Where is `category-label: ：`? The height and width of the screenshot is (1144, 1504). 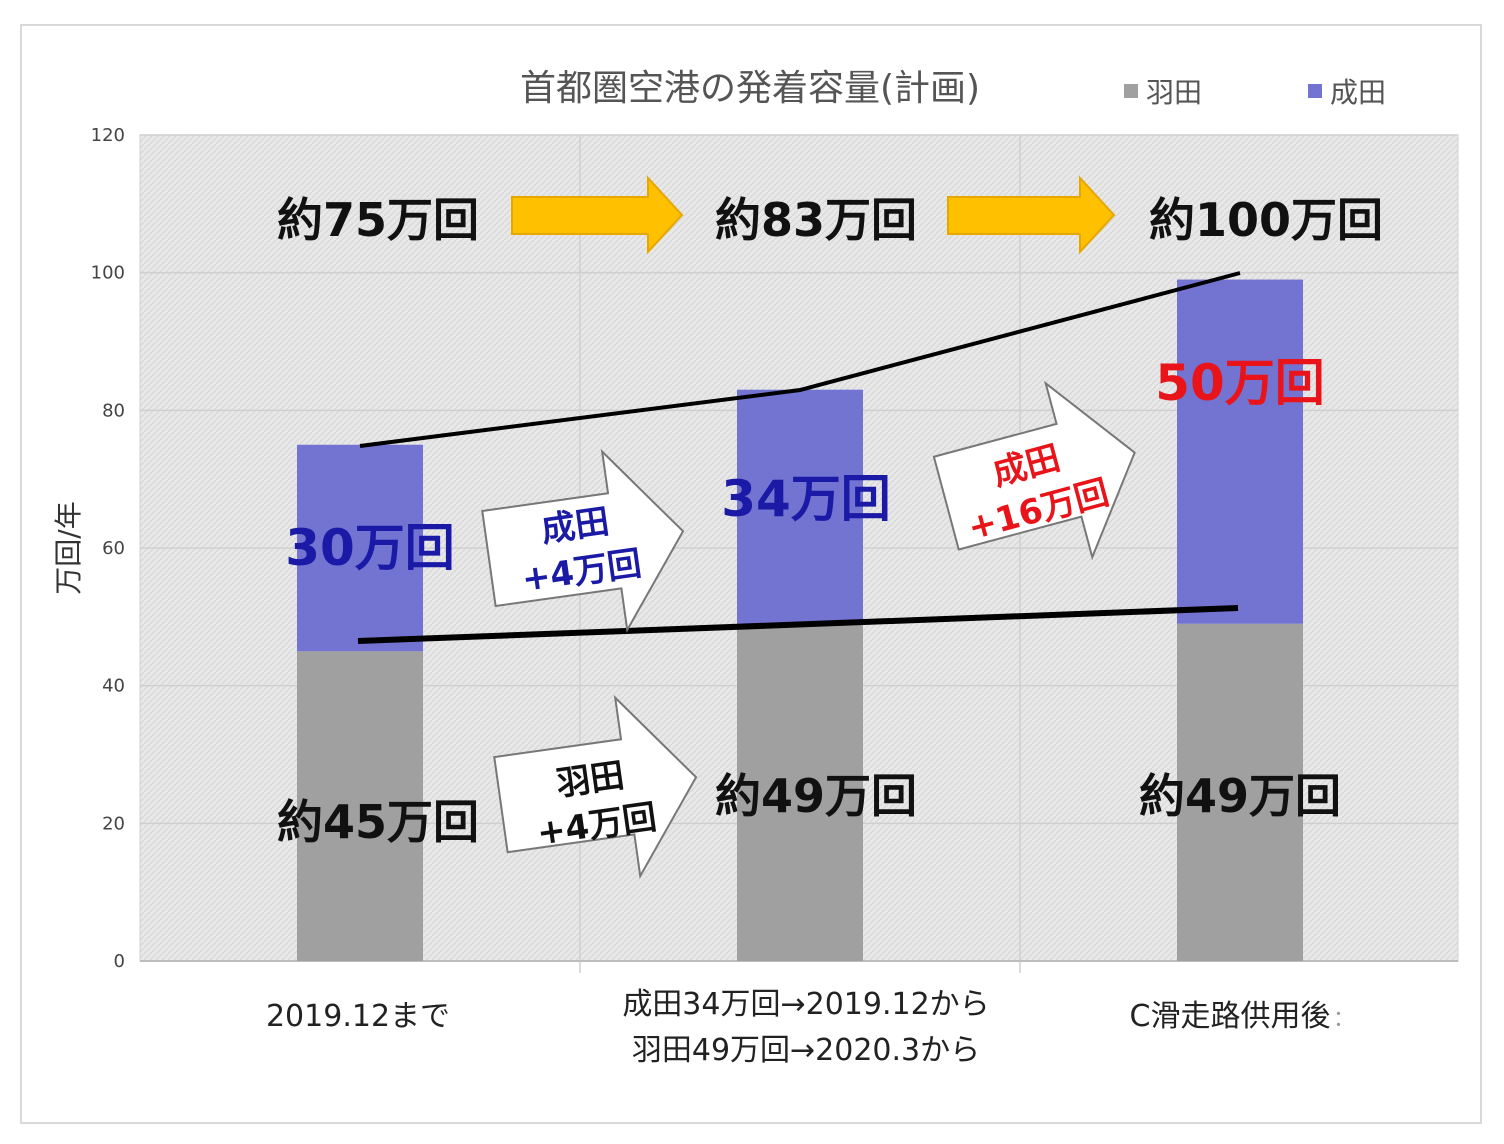
category-label: ： is located at coordinates (1344, 1019).